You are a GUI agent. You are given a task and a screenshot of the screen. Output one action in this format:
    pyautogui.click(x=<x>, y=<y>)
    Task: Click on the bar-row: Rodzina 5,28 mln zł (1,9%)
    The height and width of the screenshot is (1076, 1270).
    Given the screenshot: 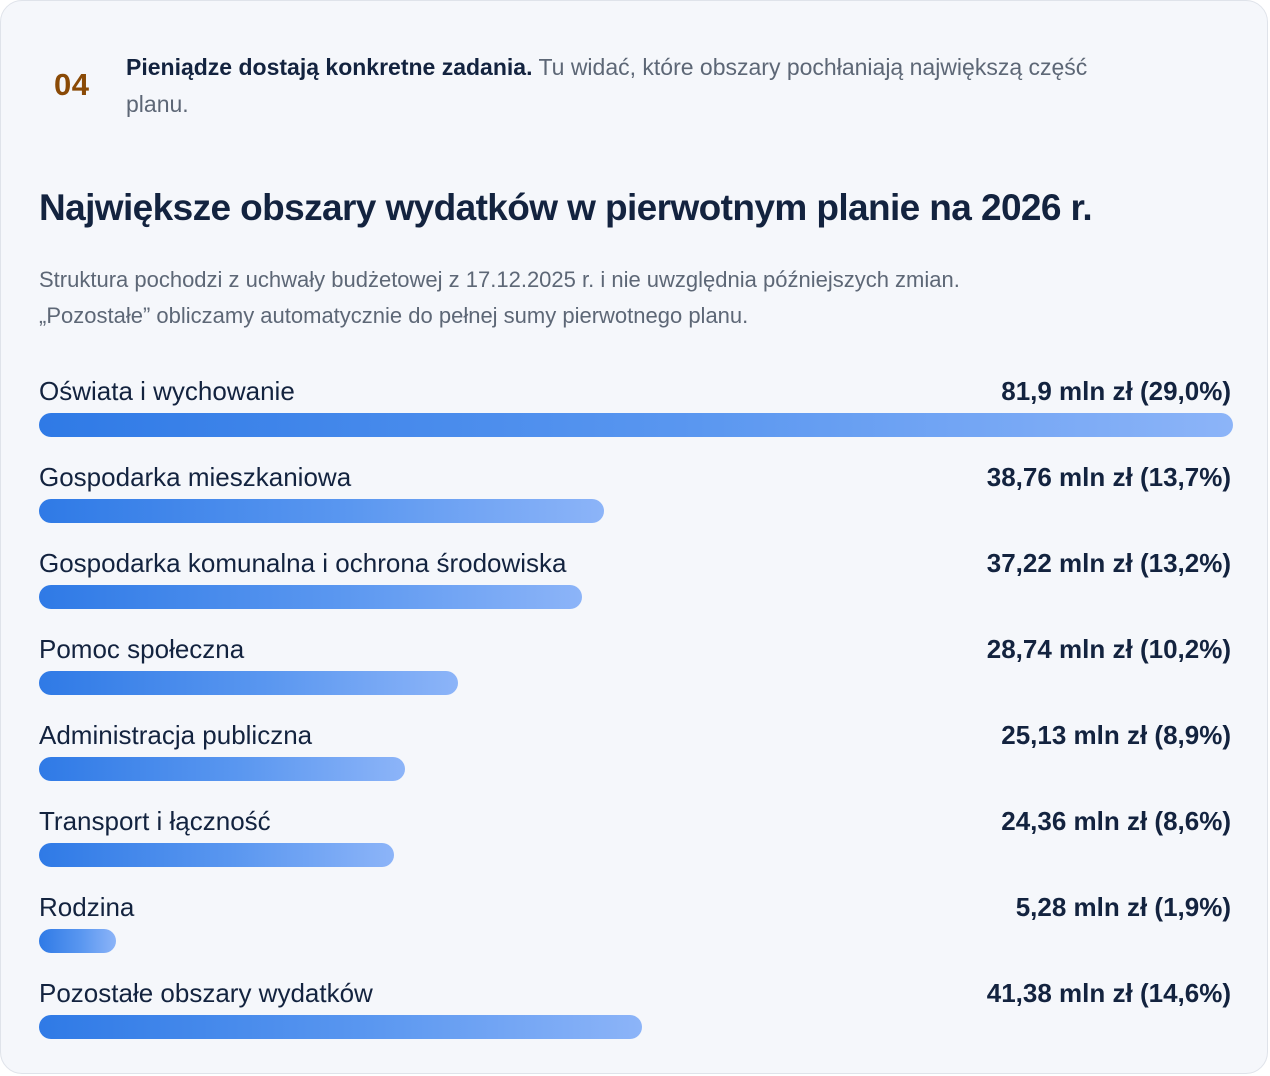 What is the action you would take?
    pyautogui.click(x=636, y=929)
    